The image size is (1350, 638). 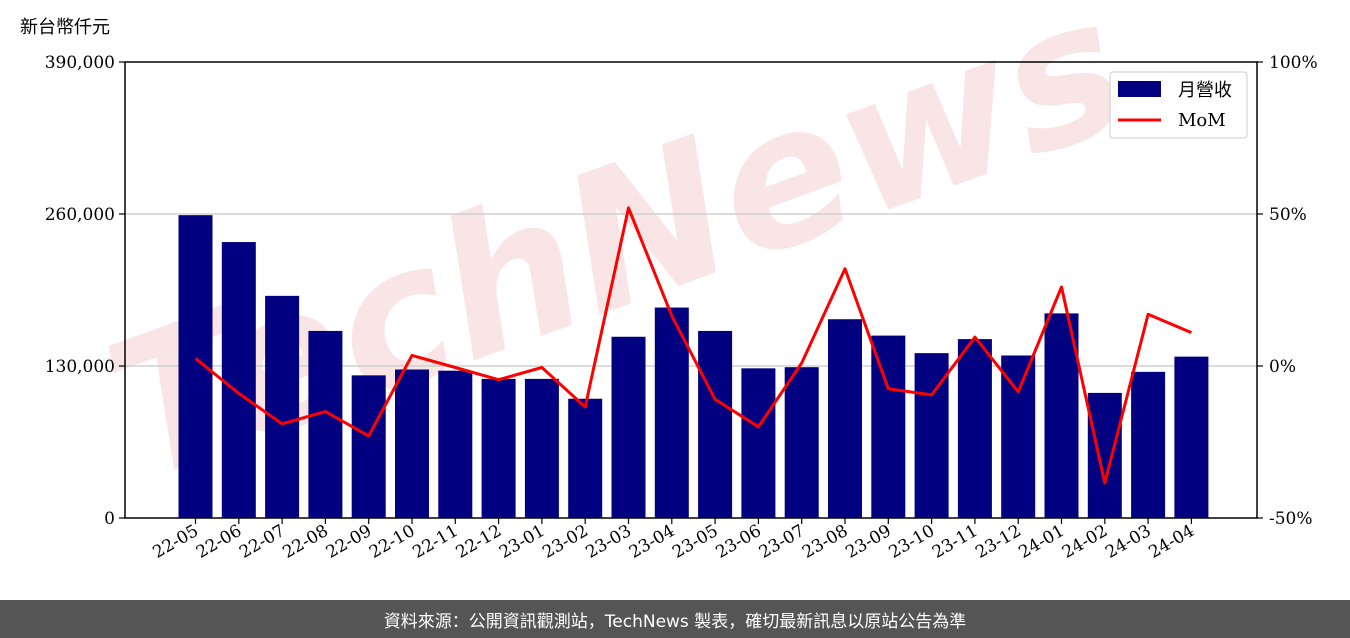 What do you see at coordinates (1288, 215) in the screenshot?
I see `y2-tick-label-2: 50%` at bounding box center [1288, 215].